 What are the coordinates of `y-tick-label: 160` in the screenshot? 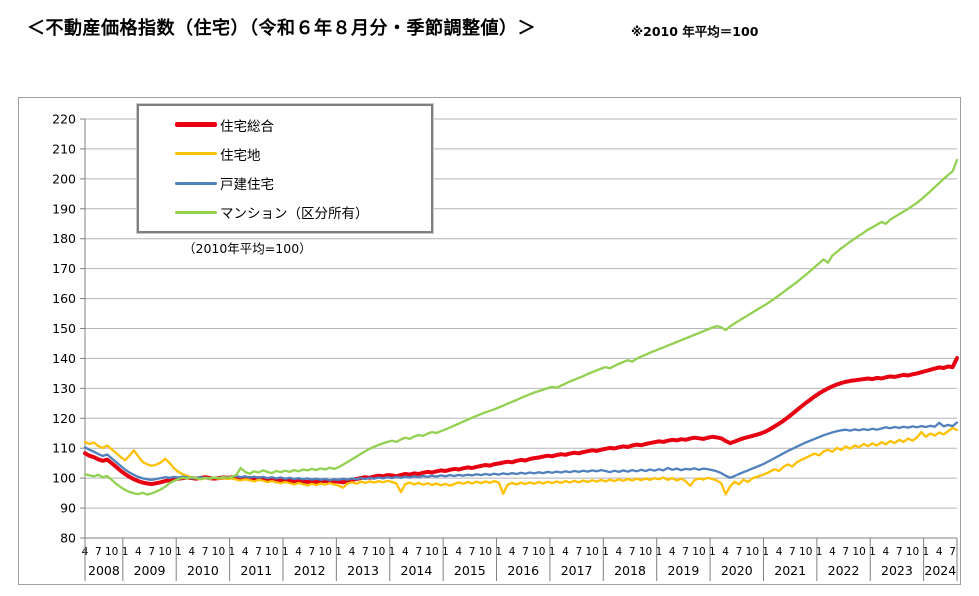 It's located at (64, 298).